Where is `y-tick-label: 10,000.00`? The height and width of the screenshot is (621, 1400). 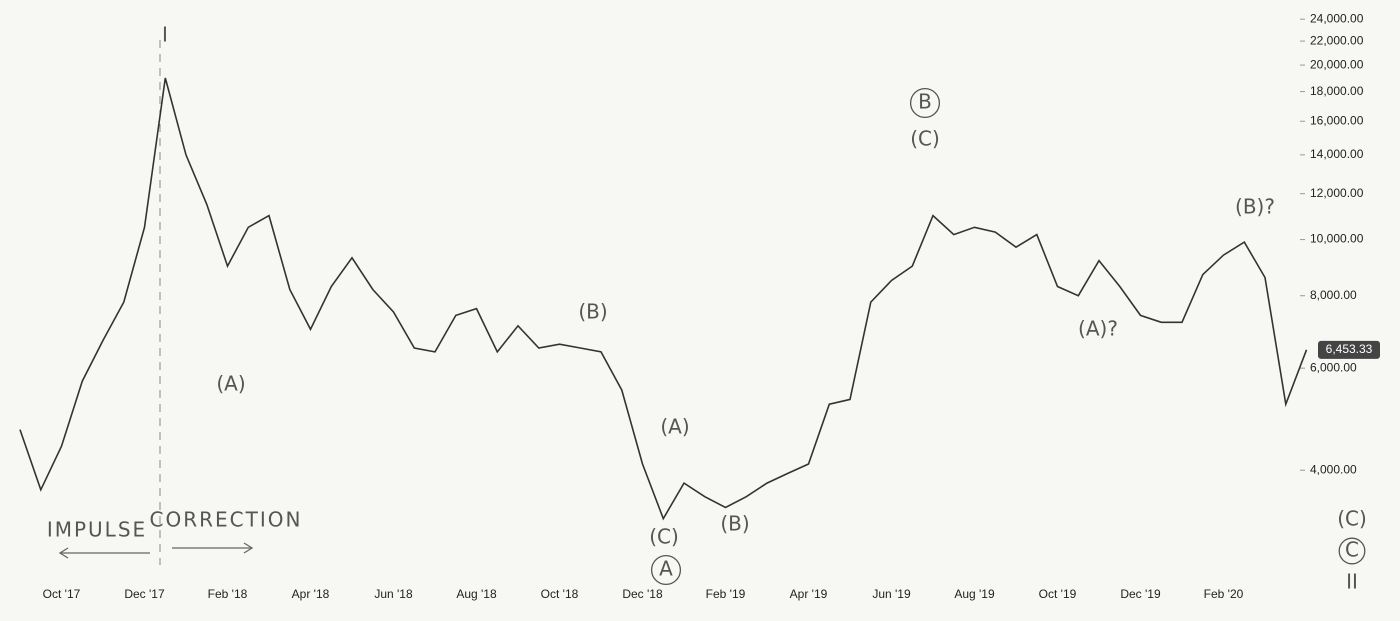 y-tick-label: 10,000.00 is located at coordinates (1337, 239).